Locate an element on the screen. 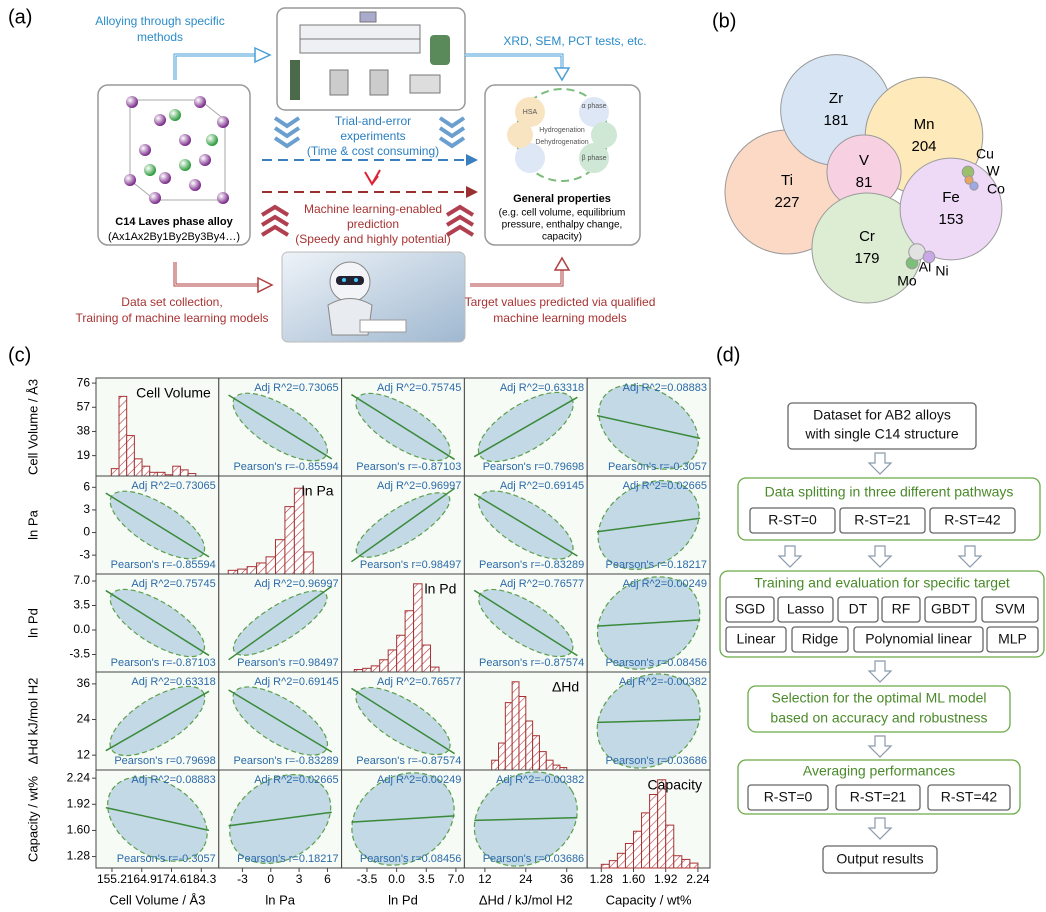 The width and height of the screenshot is (1046, 912). x-tick-label: 12 is located at coordinates (485, 879).